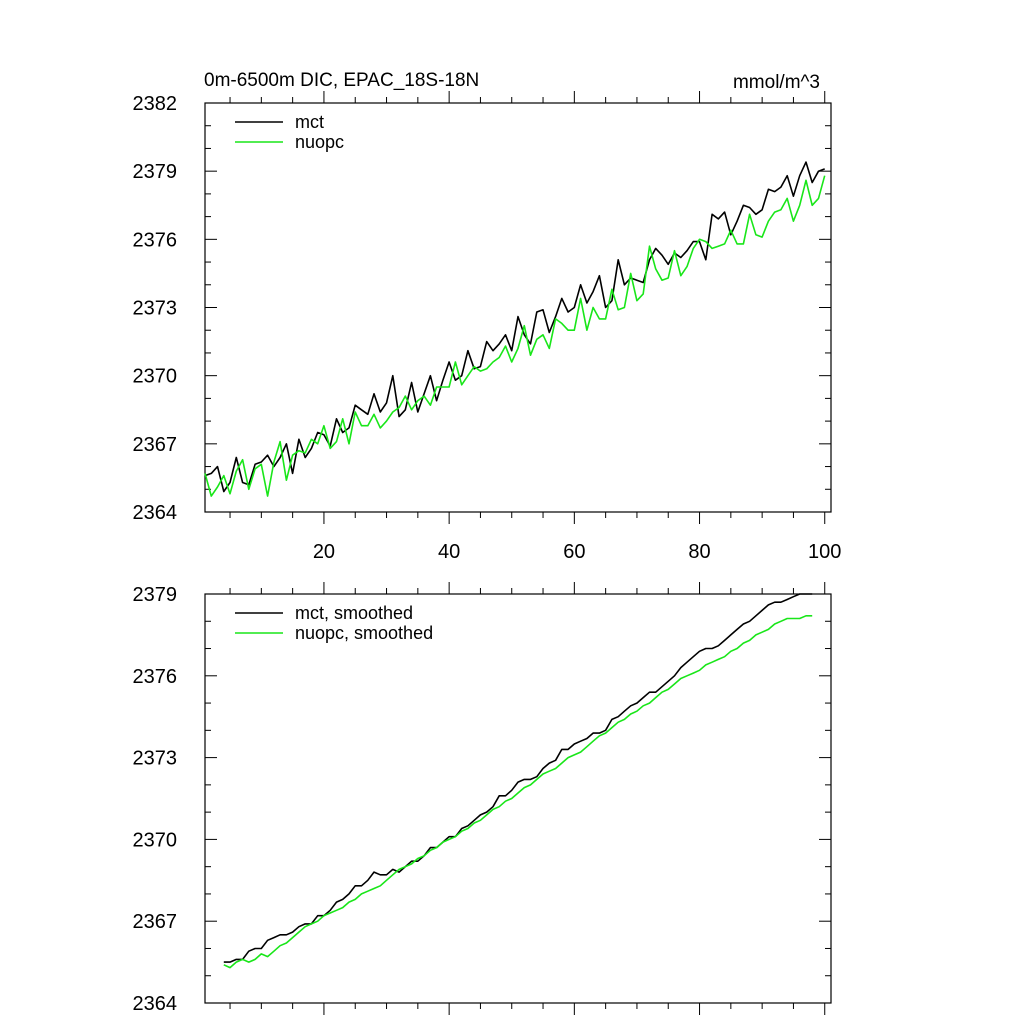 The image size is (1024, 1024). Describe the element at coordinates (155, 104) in the screenshot. I see `y-tick-label: 2382` at that location.